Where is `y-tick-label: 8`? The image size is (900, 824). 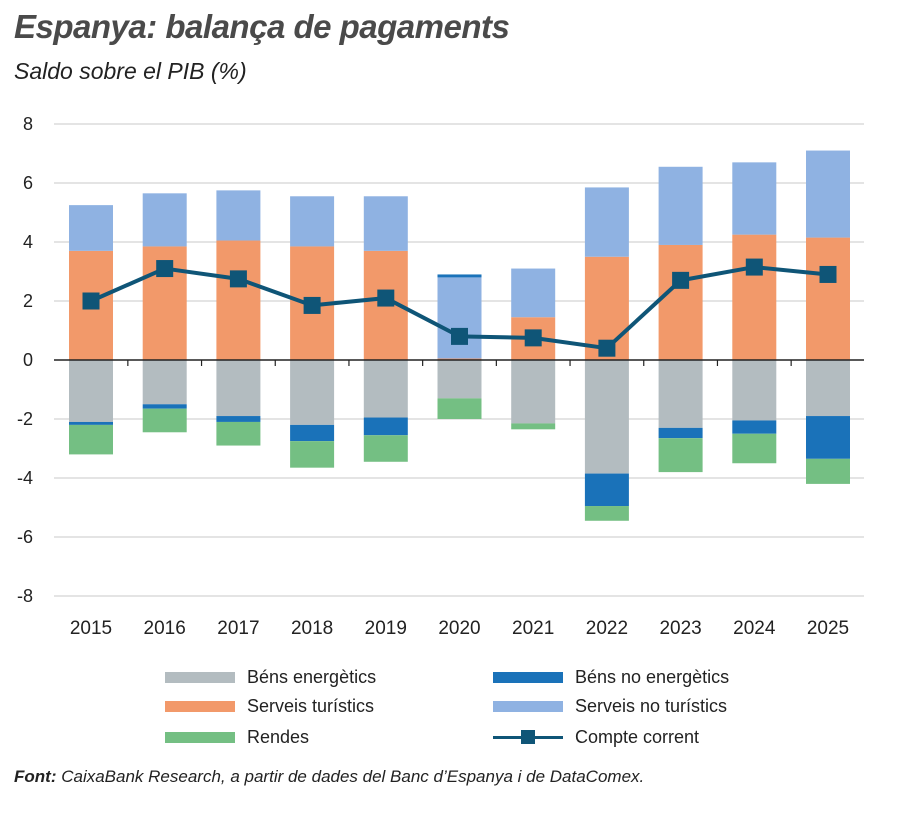
y-tick-label: 8 is located at coordinates (28, 124).